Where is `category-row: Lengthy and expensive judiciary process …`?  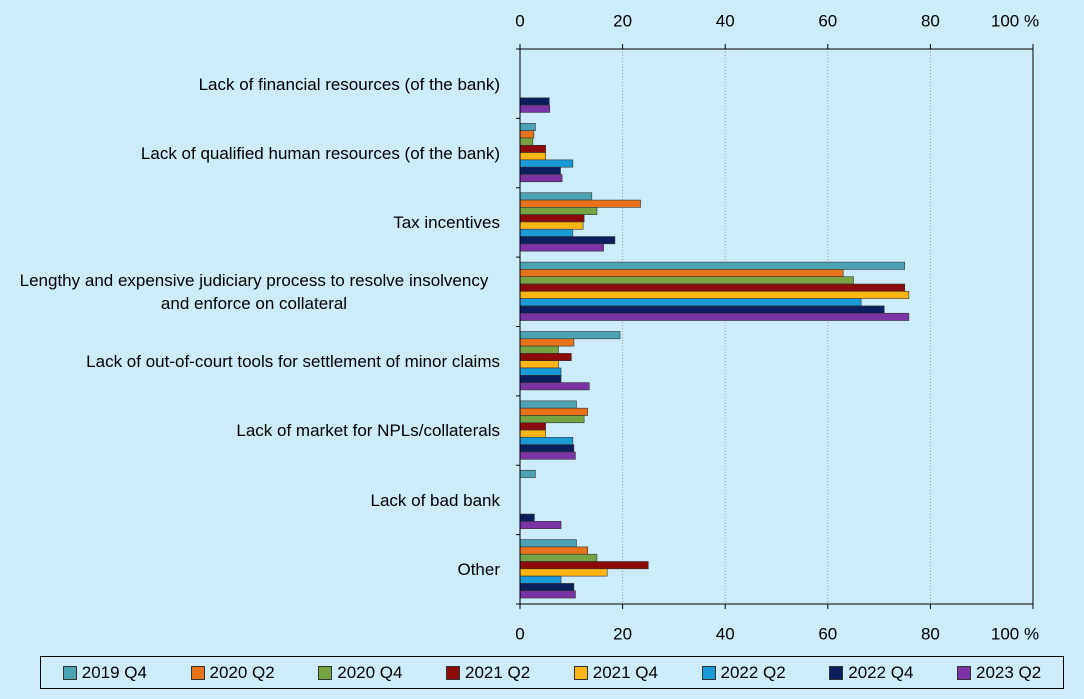 category-row: Lengthy and expensive judiciary process … is located at coordinates (250, 292).